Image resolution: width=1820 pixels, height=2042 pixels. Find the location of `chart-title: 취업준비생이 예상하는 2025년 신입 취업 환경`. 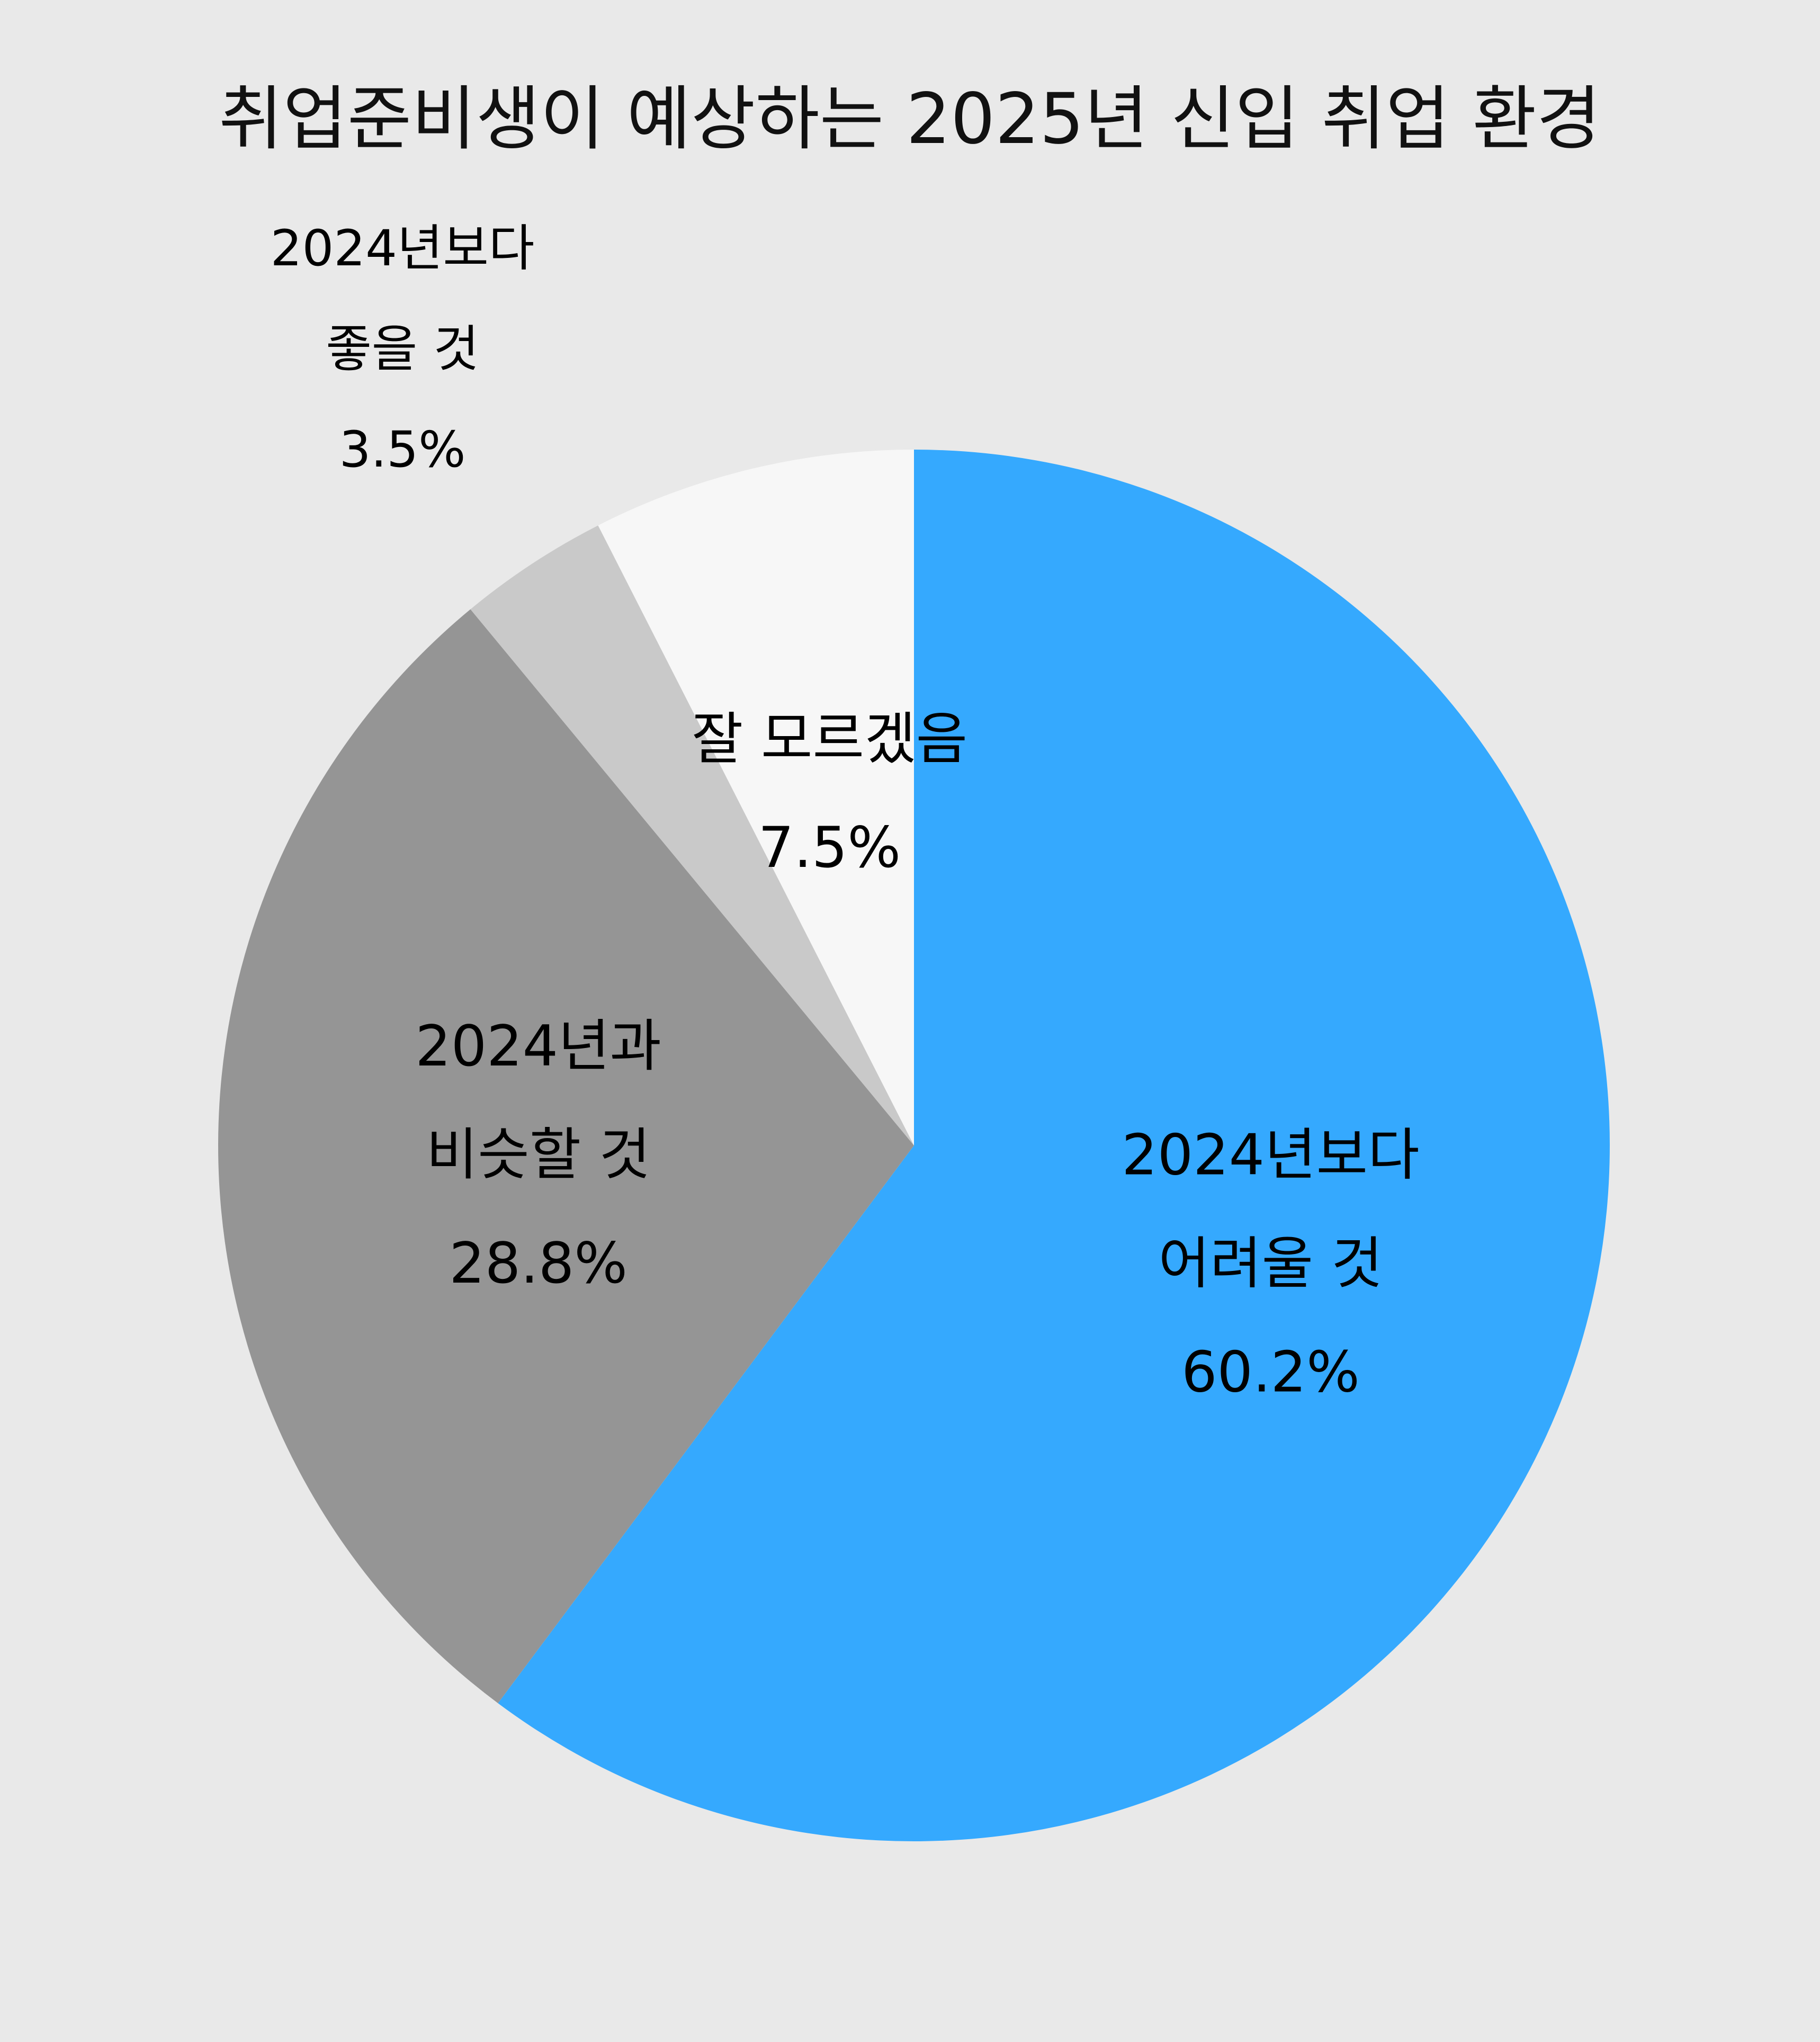

chart-title: 취업준비생이 예상하는 2025년 신입 취업 환경 is located at coordinates (910, 119).